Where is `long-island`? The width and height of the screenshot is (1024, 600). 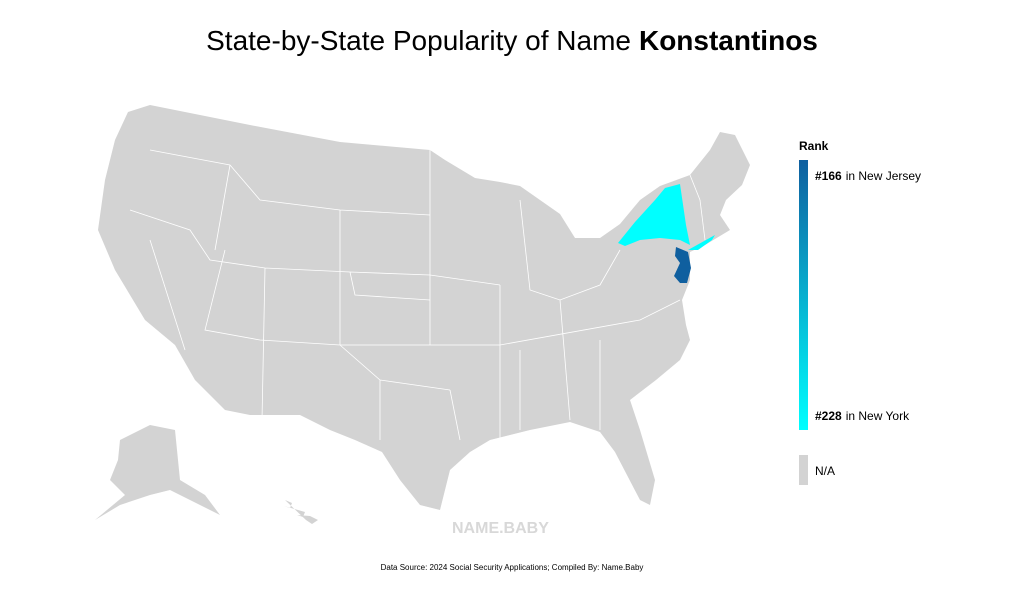
long-island is located at coordinates (701, 242).